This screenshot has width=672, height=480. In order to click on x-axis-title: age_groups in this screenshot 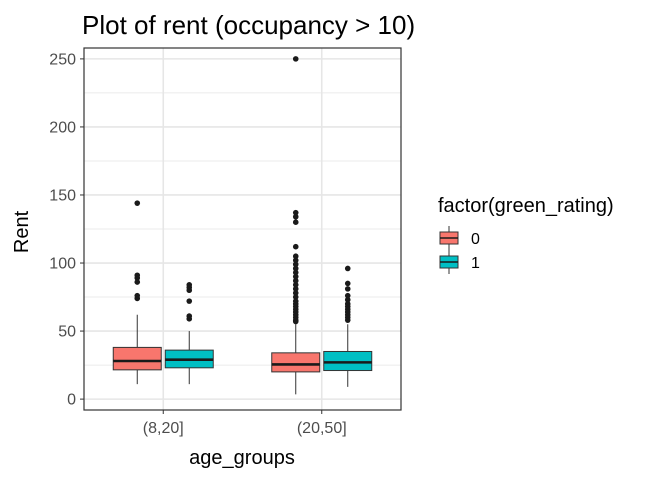, I will do `click(242, 458)`.